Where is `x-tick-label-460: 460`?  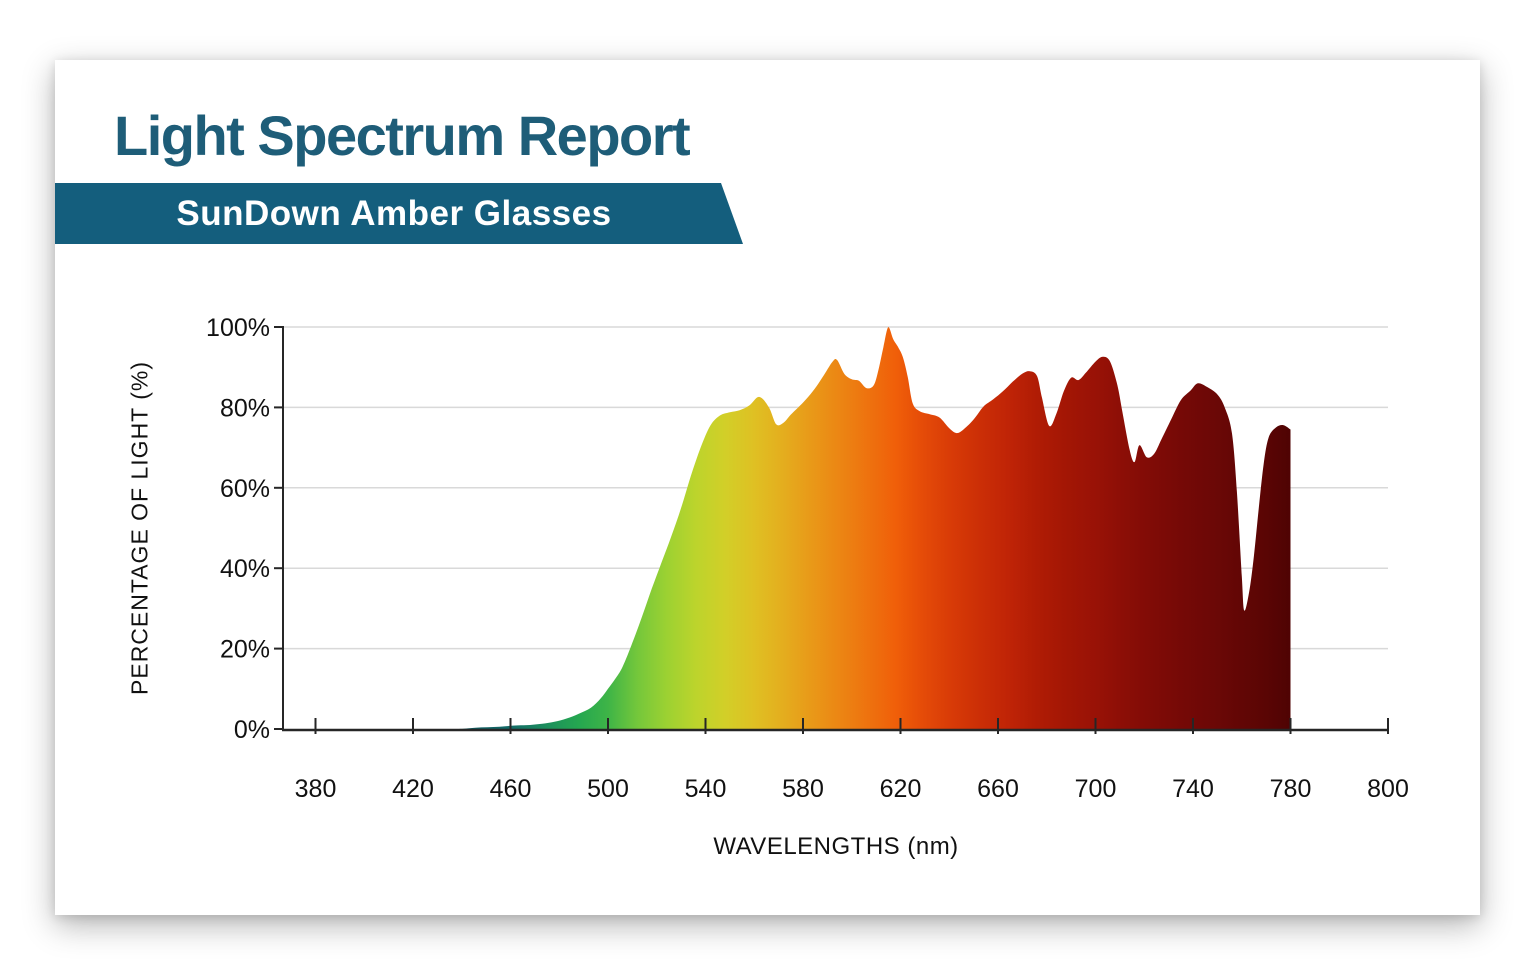
x-tick-label-460: 460 is located at coordinates (511, 789).